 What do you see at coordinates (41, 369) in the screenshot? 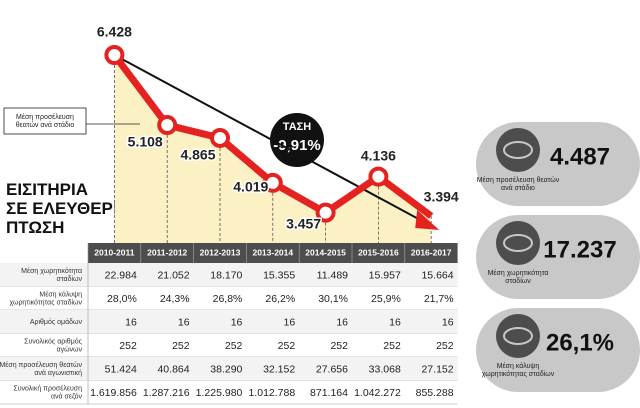
I see `row-label: Μέση προσέλευση θεατών ανά αγωνιστική` at bounding box center [41, 369].